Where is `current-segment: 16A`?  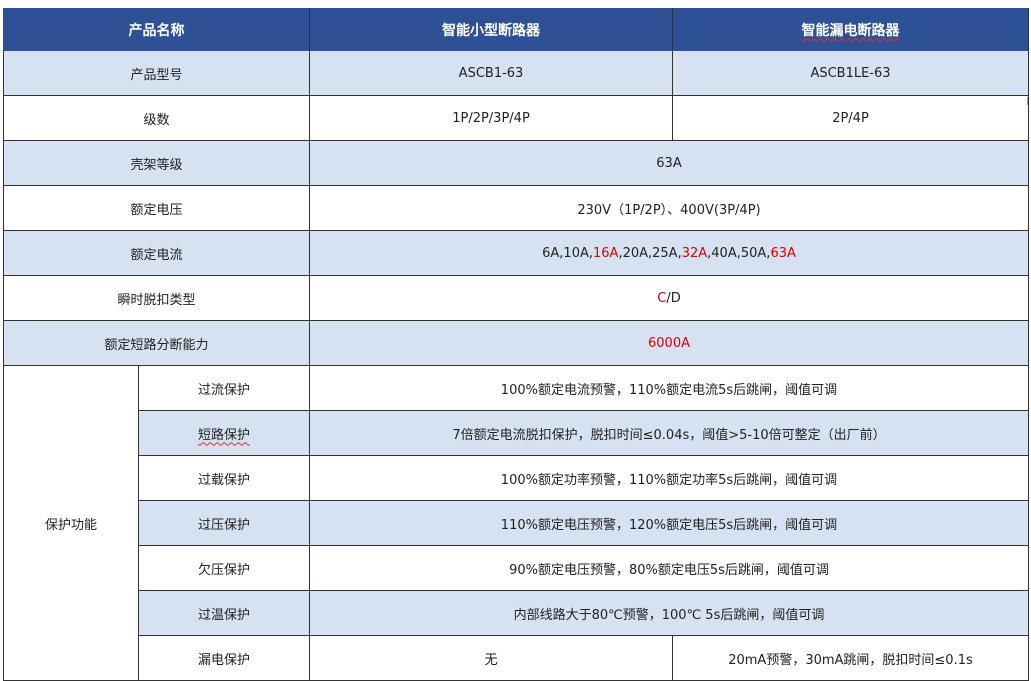 current-segment: 16A is located at coordinates (606, 253).